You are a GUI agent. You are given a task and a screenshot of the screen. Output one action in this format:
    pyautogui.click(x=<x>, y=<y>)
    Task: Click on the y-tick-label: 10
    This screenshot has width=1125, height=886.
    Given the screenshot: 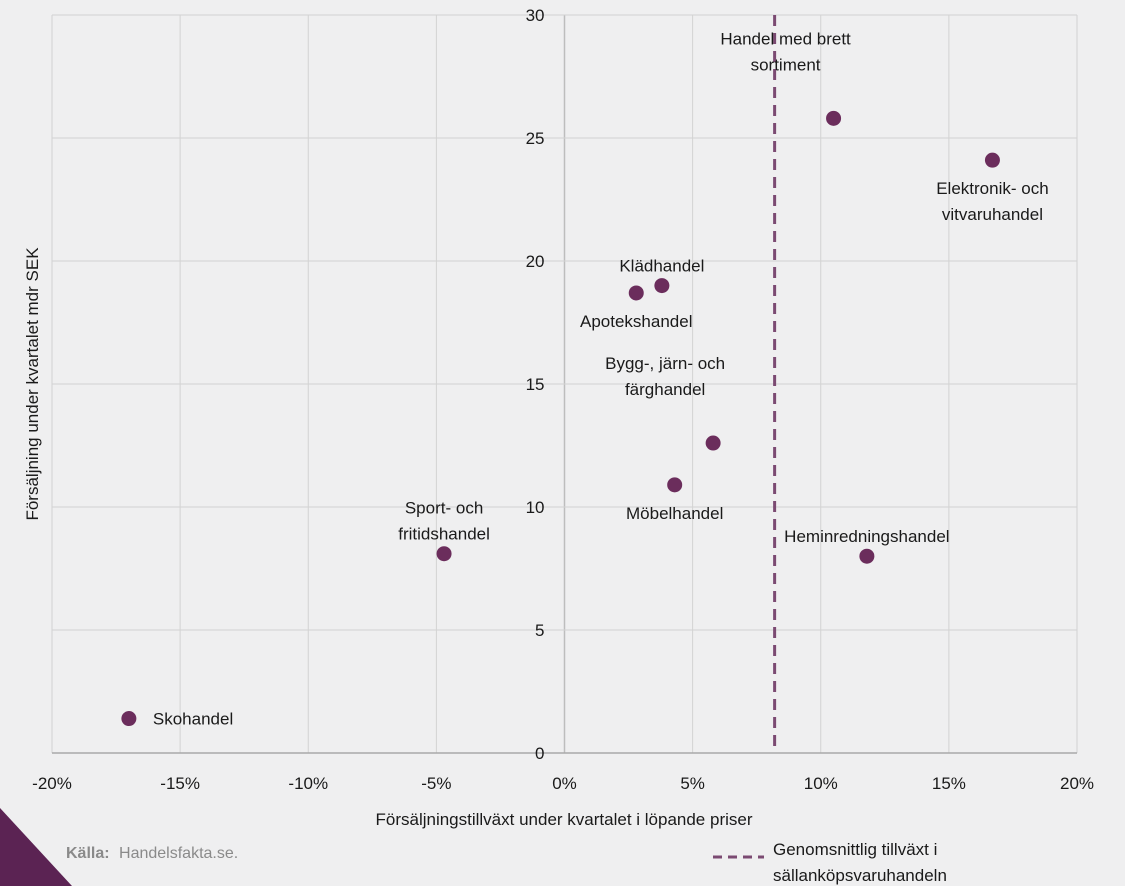 What is the action you would take?
    pyautogui.click(x=535, y=507)
    